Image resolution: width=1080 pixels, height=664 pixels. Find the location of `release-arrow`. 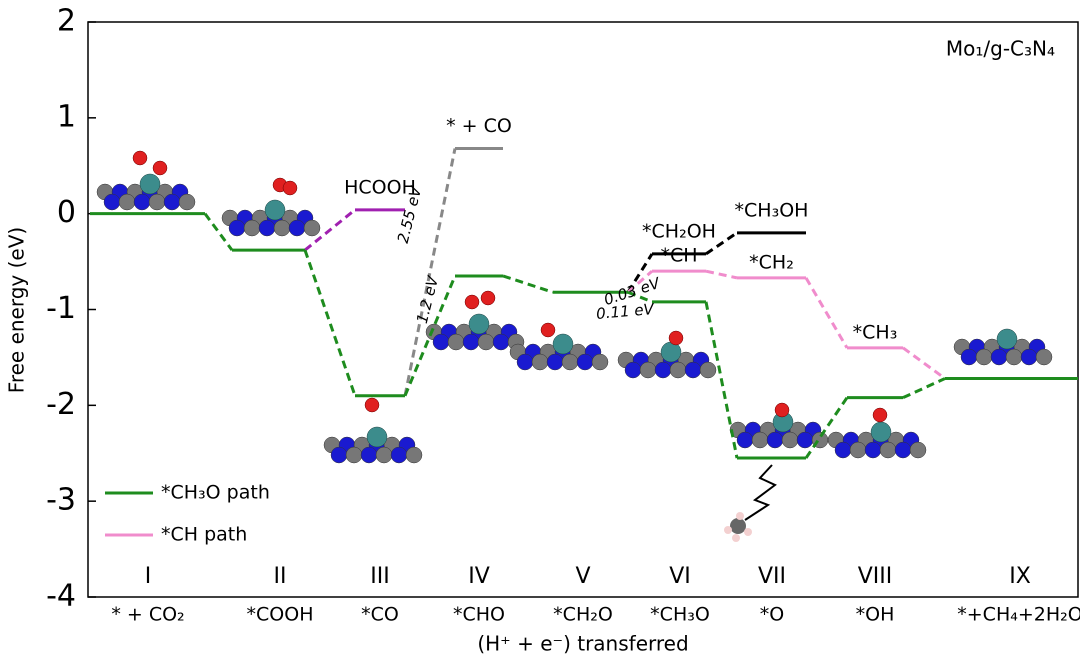

release-arrow is located at coordinates (760, 492).